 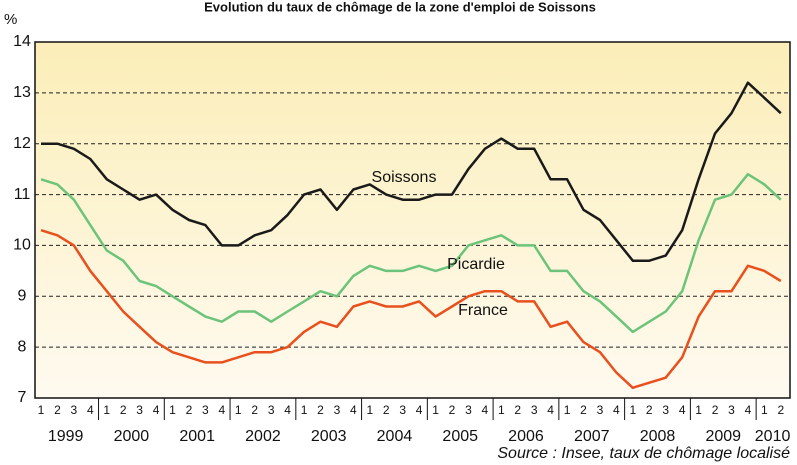 I want to click on y-tick-label: 11, so click(x=22, y=194).